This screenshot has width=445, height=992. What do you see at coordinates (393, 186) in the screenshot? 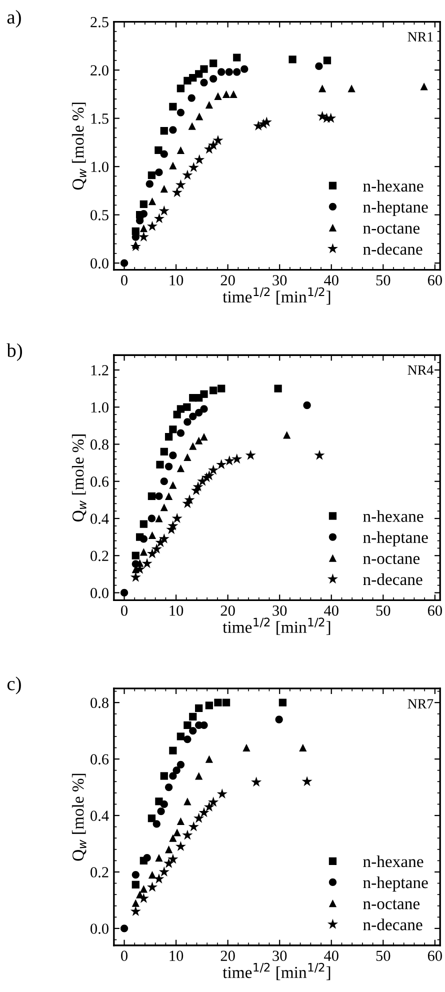
I see `legend-label: n-hexane` at bounding box center [393, 186].